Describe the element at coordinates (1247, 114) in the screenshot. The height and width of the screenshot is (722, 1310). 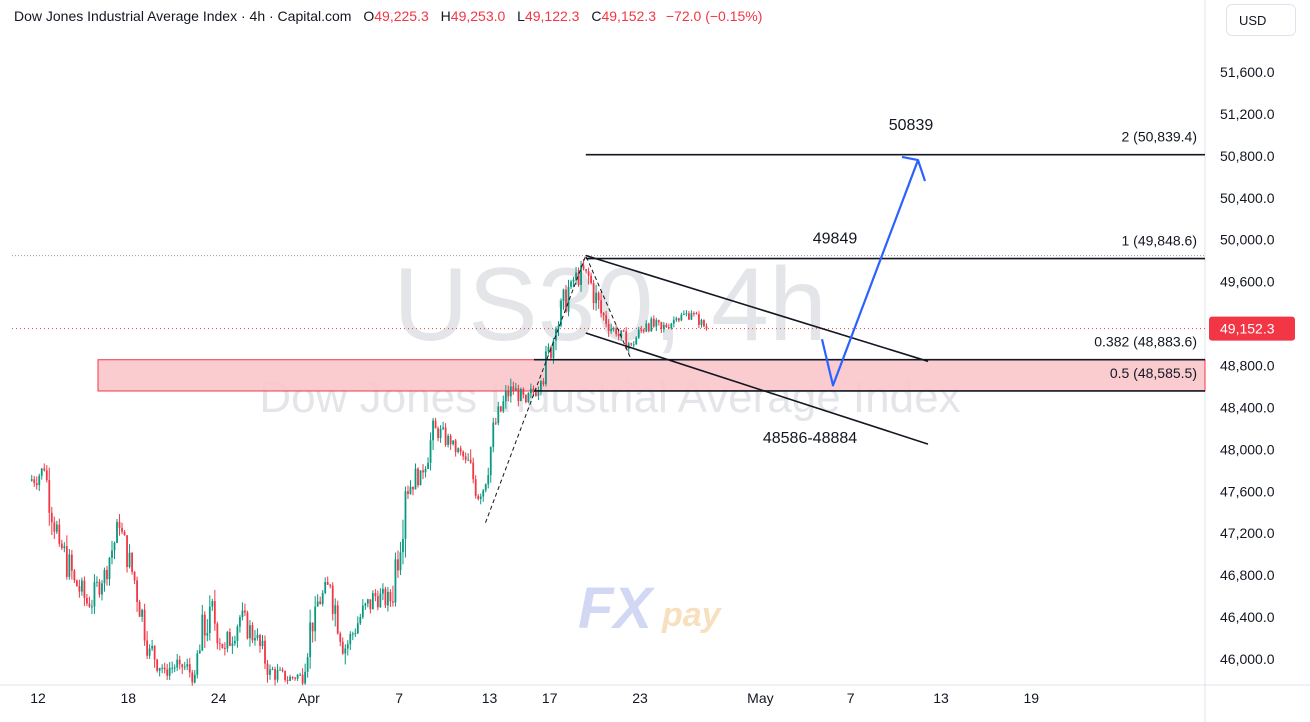
I see `y-tick-label: 51,200.0` at that location.